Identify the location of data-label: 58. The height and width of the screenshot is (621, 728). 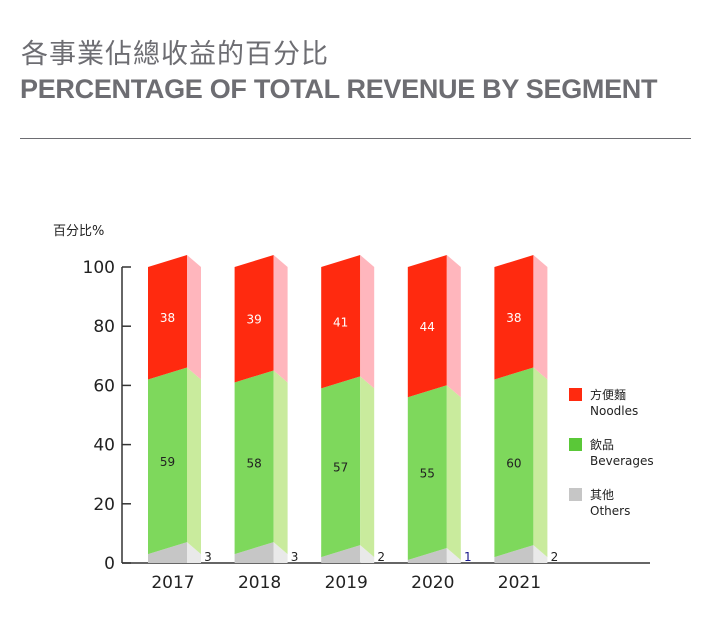
(253, 463).